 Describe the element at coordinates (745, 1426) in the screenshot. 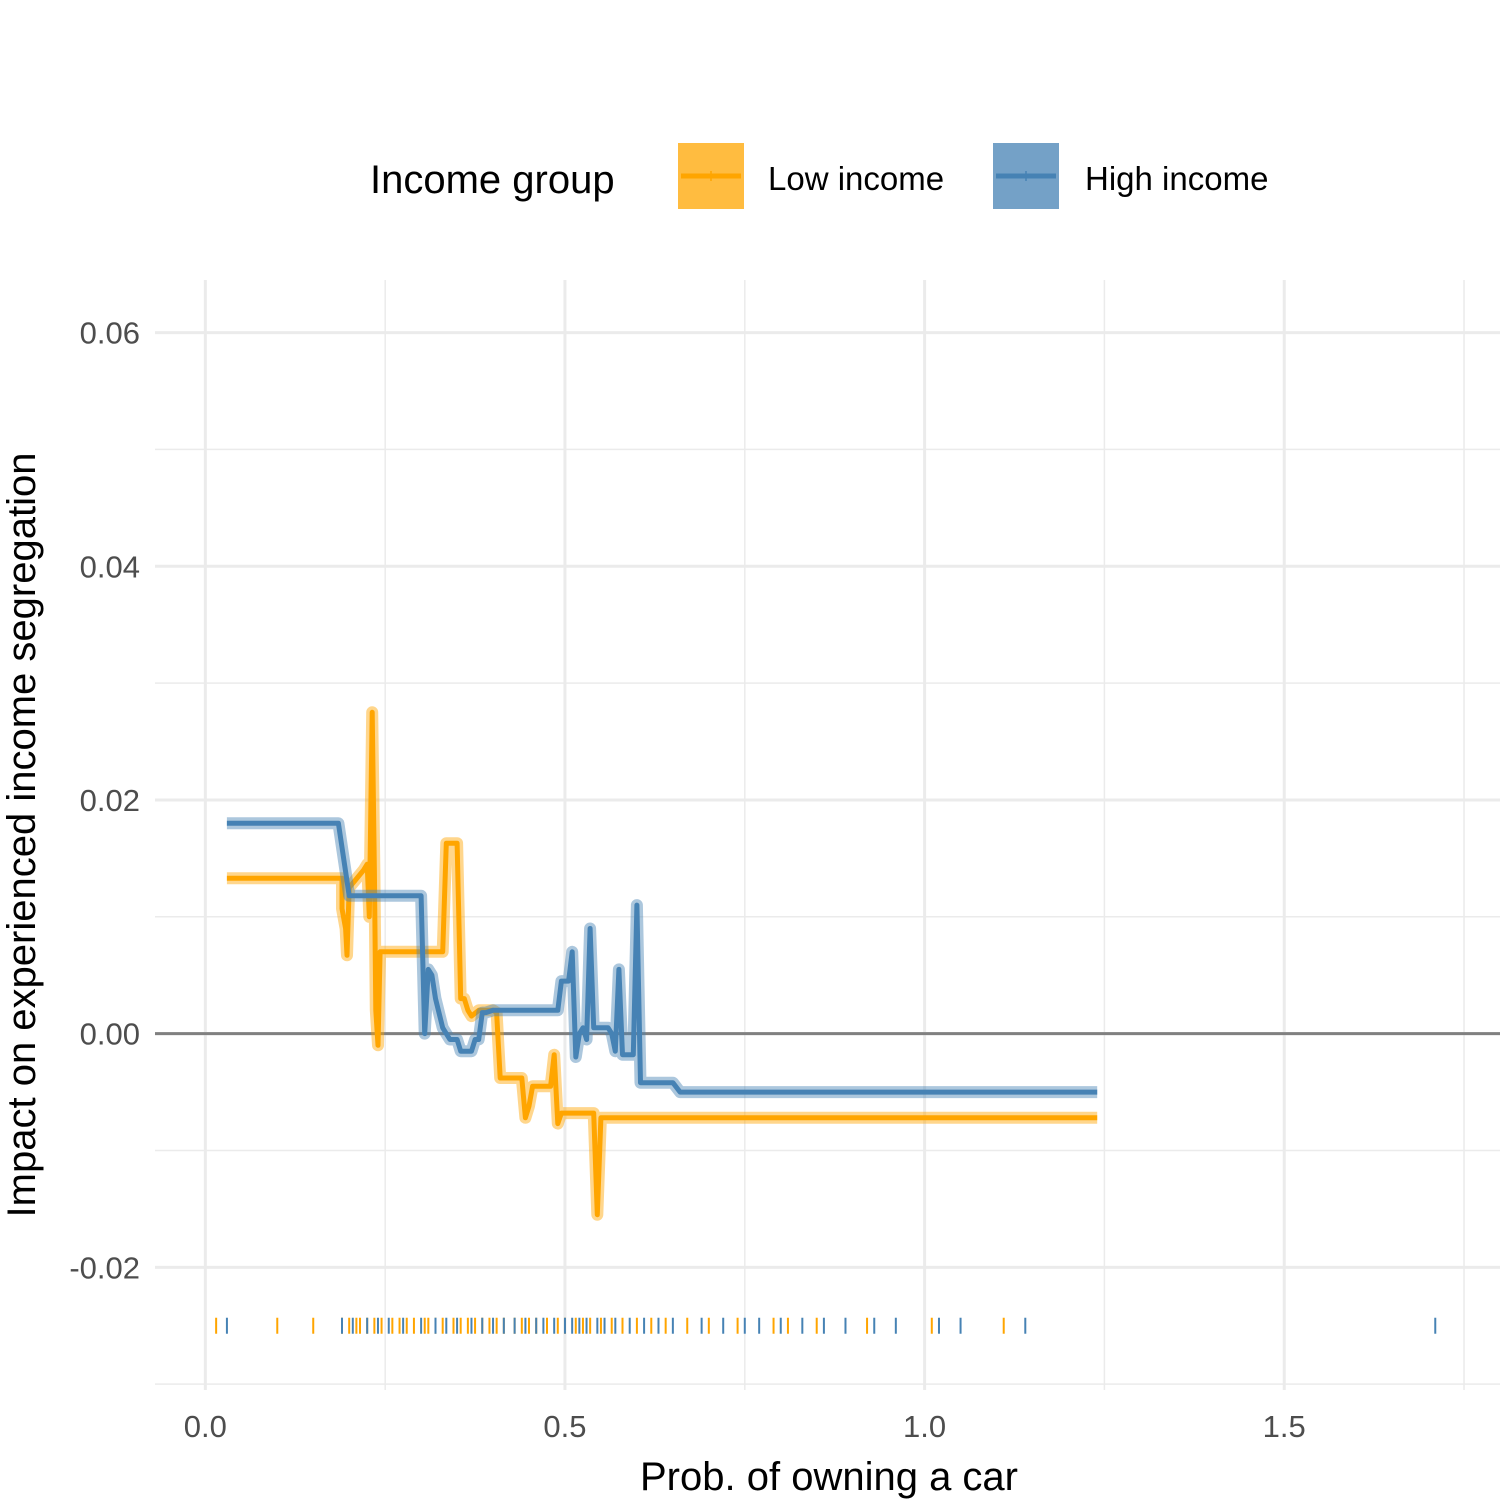

I see `x-axis-ticks: 0.0 0.5 1.0 1.5` at that location.